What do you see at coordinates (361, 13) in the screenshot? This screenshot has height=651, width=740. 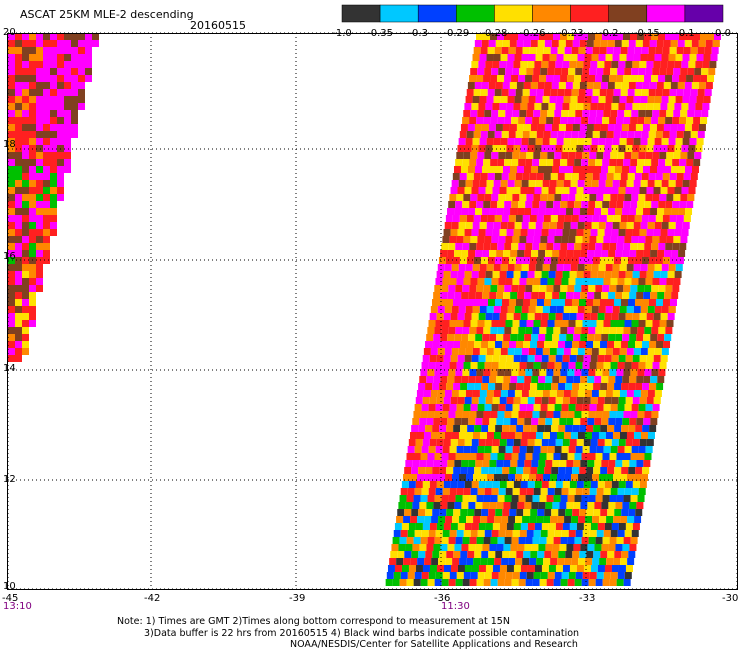 I see `legend-swatch` at bounding box center [361, 13].